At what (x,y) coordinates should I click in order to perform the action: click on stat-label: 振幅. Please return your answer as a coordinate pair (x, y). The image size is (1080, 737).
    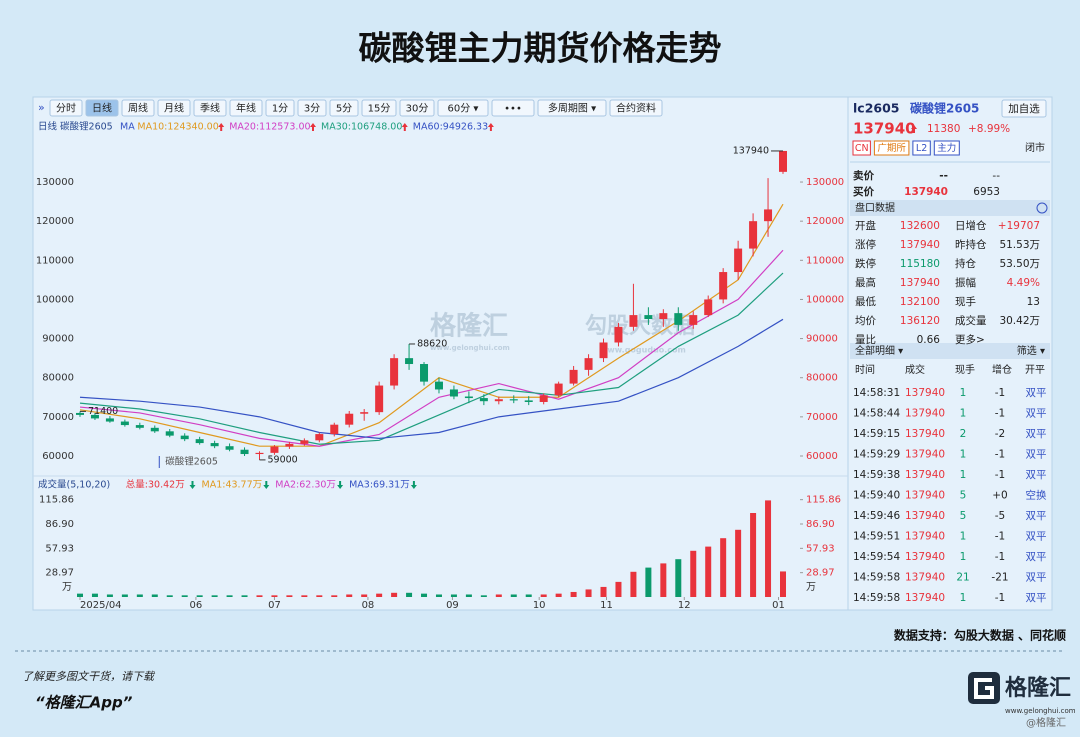
    Looking at the image, I should click on (965, 282).